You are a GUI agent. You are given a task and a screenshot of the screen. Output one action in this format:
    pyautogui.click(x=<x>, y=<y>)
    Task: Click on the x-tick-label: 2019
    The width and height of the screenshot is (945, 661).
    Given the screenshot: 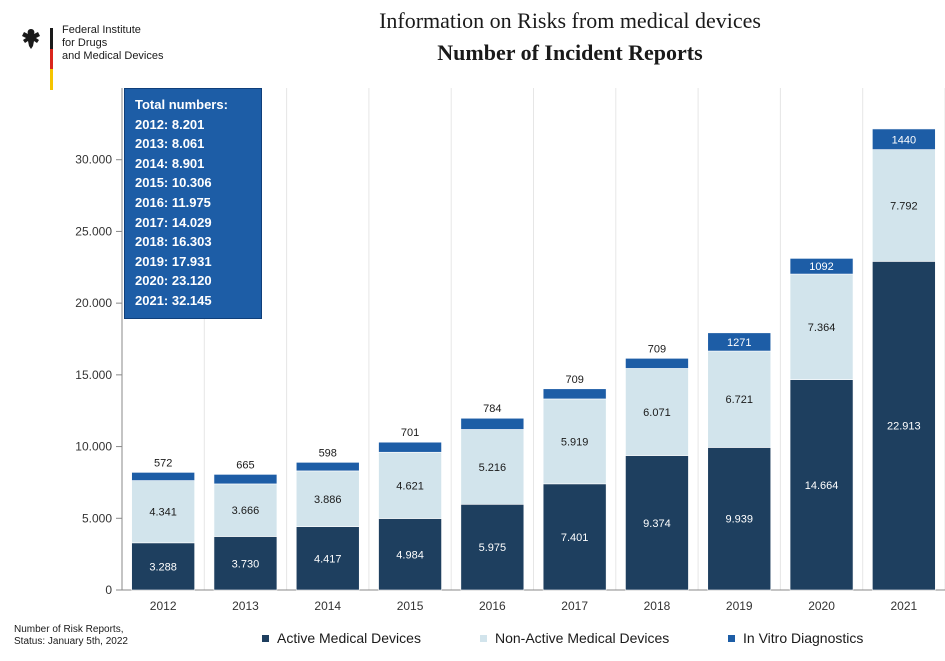 What is the action you would take?
    pyautogui.click(x=739, y=606)
    